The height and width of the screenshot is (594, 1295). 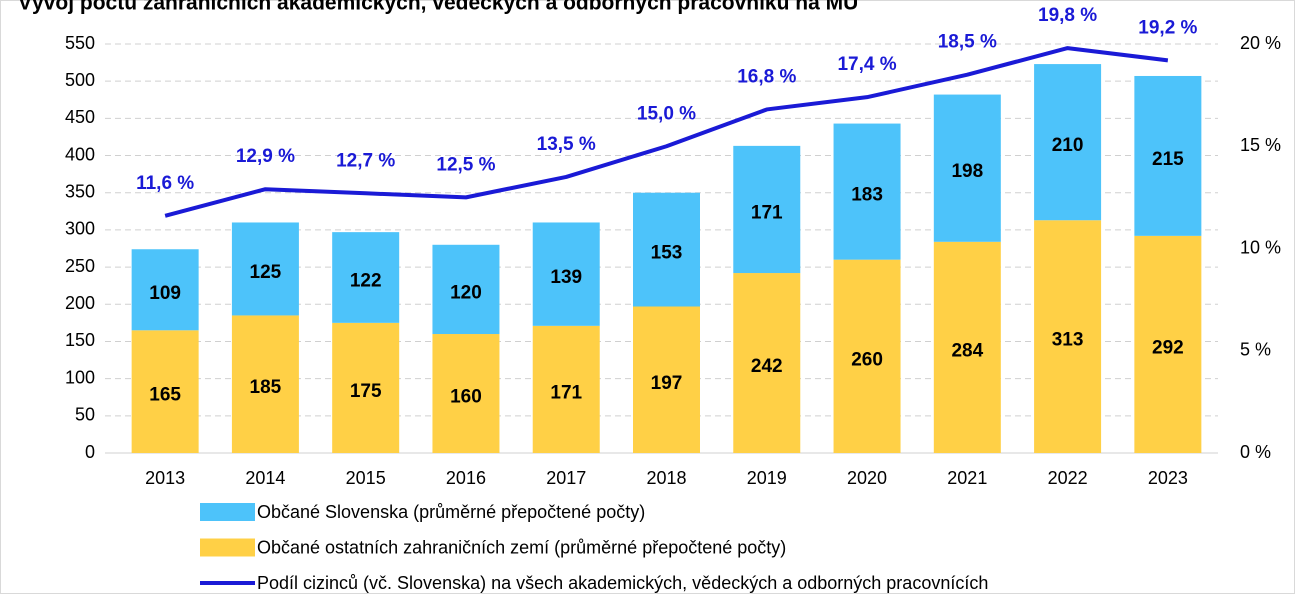 What do you see at coordinates (265, 156) in the screenshot?
I see `line-label: 12,9 %` at bounding box center [265, 156].